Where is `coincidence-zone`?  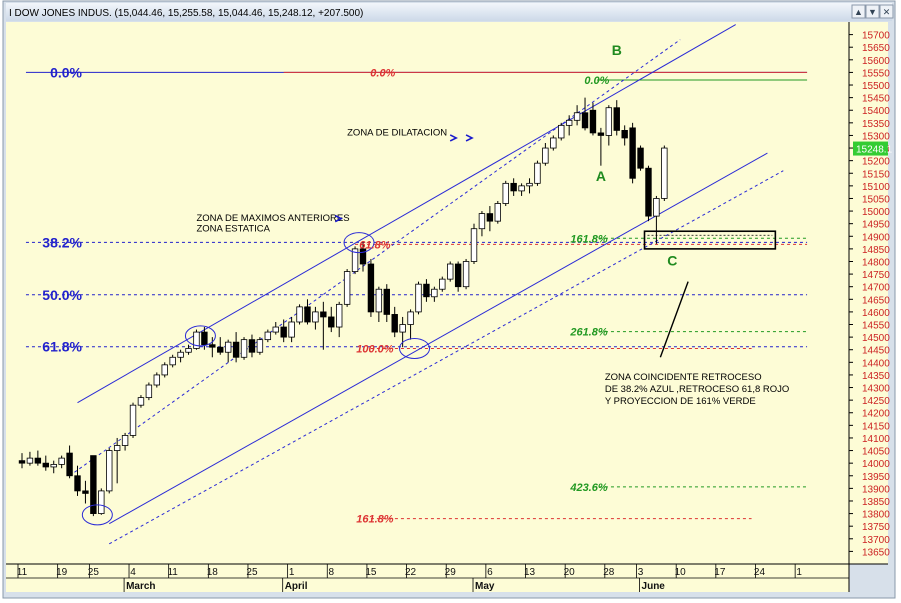 coincidence-zone is located at coordinates (710, 294).